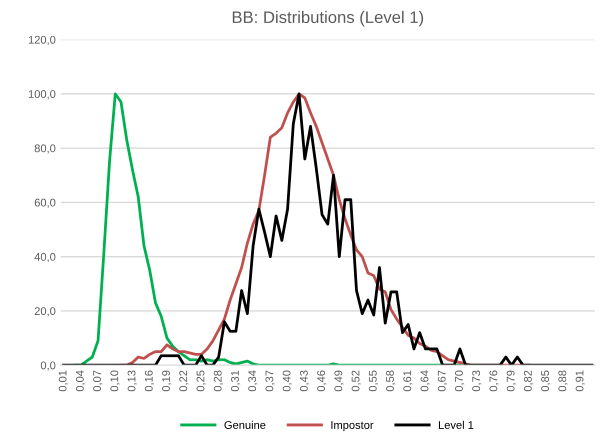 Image resolution: width=607 pixels, height=440 pixels. I want to click on x-tick-label: 0,19, so click(167, 381).